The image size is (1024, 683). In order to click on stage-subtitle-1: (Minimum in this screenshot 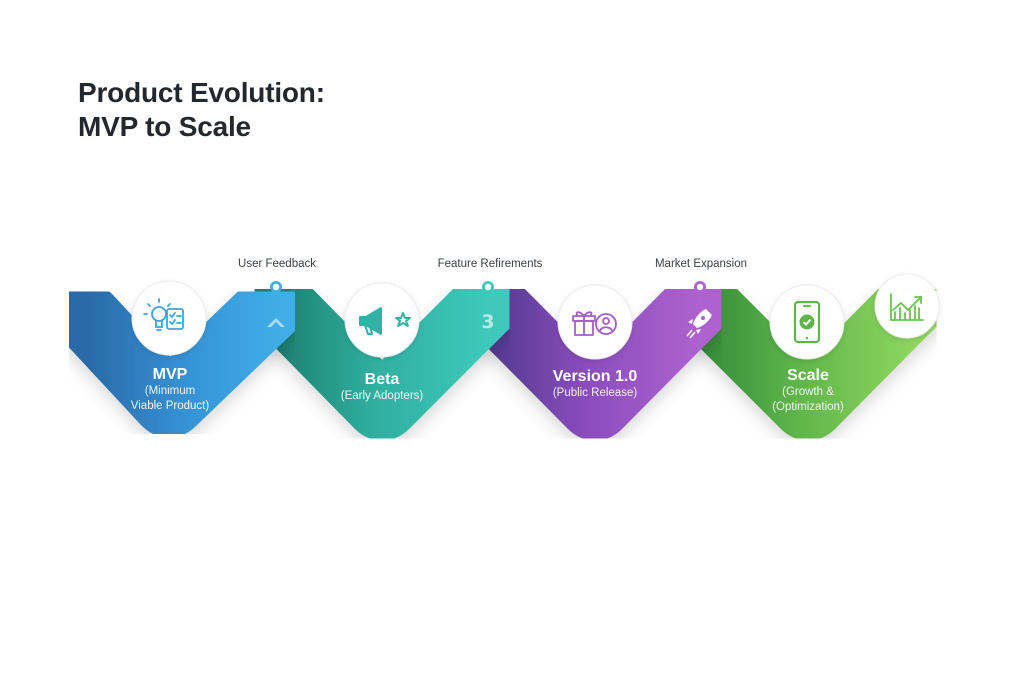, I will do `click(170, 391)`.